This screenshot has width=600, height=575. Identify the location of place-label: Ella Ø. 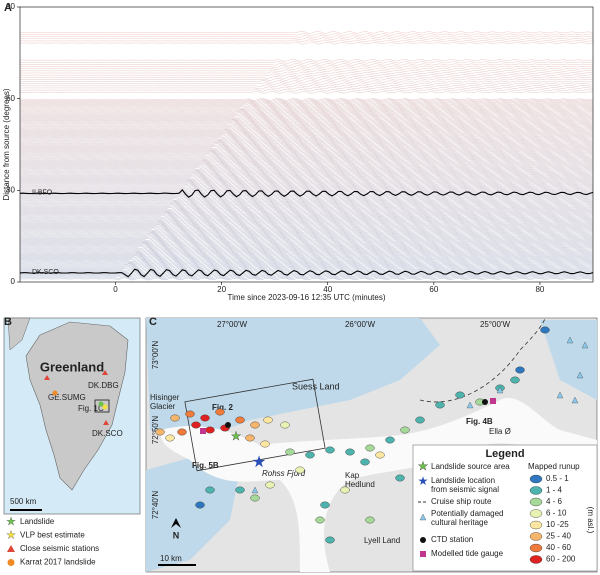
(500, 431).